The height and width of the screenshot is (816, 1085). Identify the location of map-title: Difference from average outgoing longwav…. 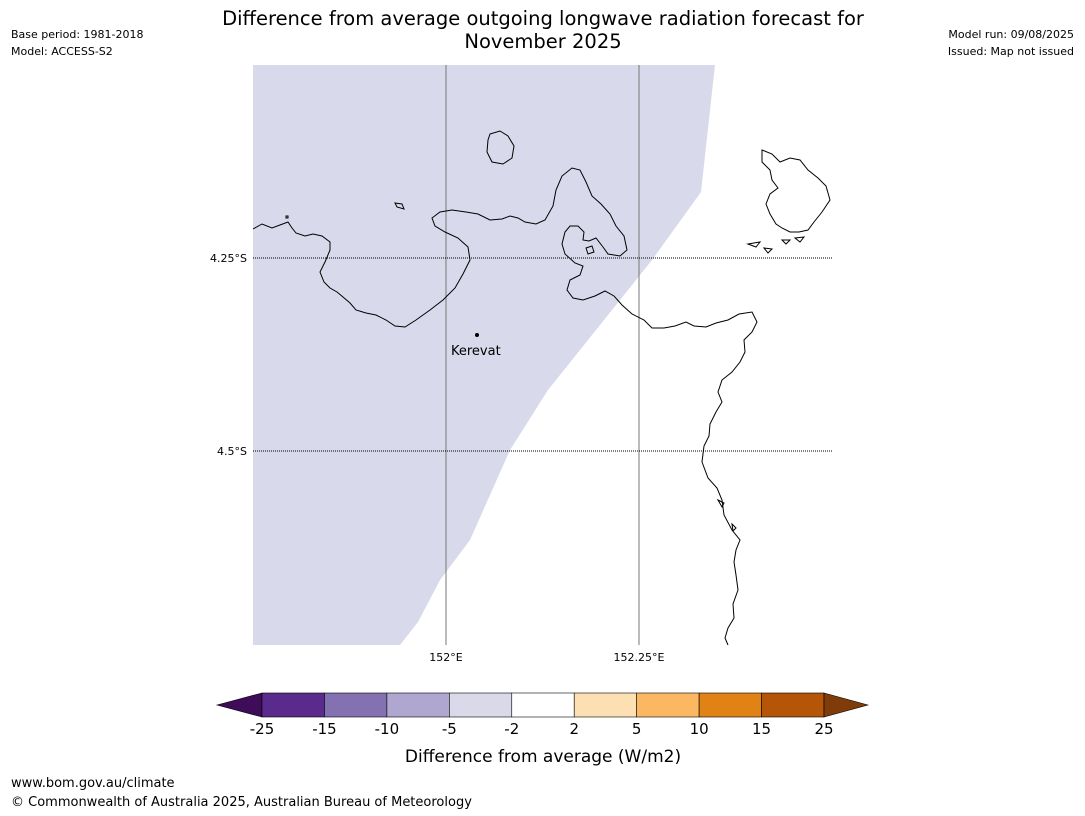
(543, 30).